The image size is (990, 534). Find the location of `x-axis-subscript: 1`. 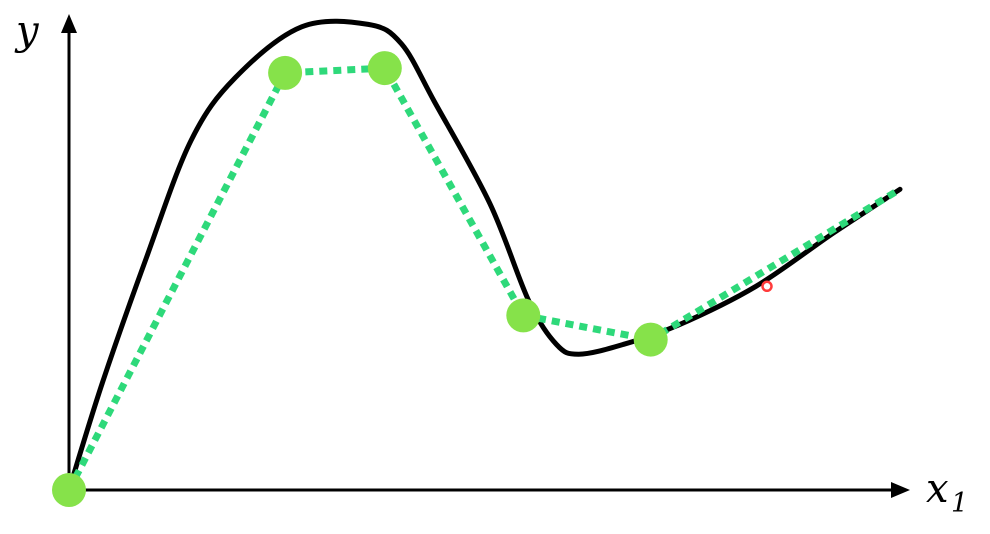

x-axis-subscript: 1 is located at coordinates (959, 503).